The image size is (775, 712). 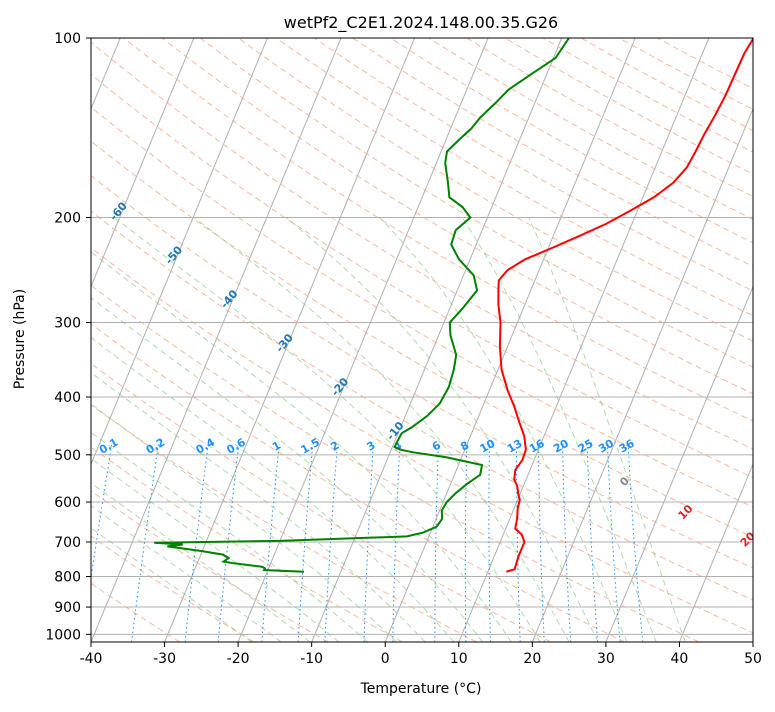 What do you see at coordinates (67, 324) in the screenshot?
I see `y-tick-label: 300` at bounding box center [67, 324].